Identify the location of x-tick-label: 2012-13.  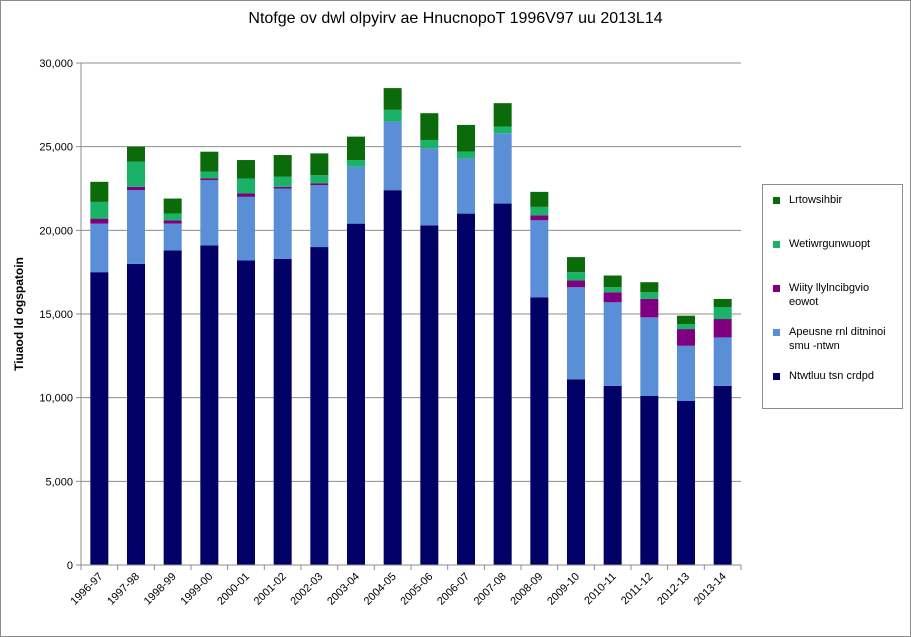
(673, 589).